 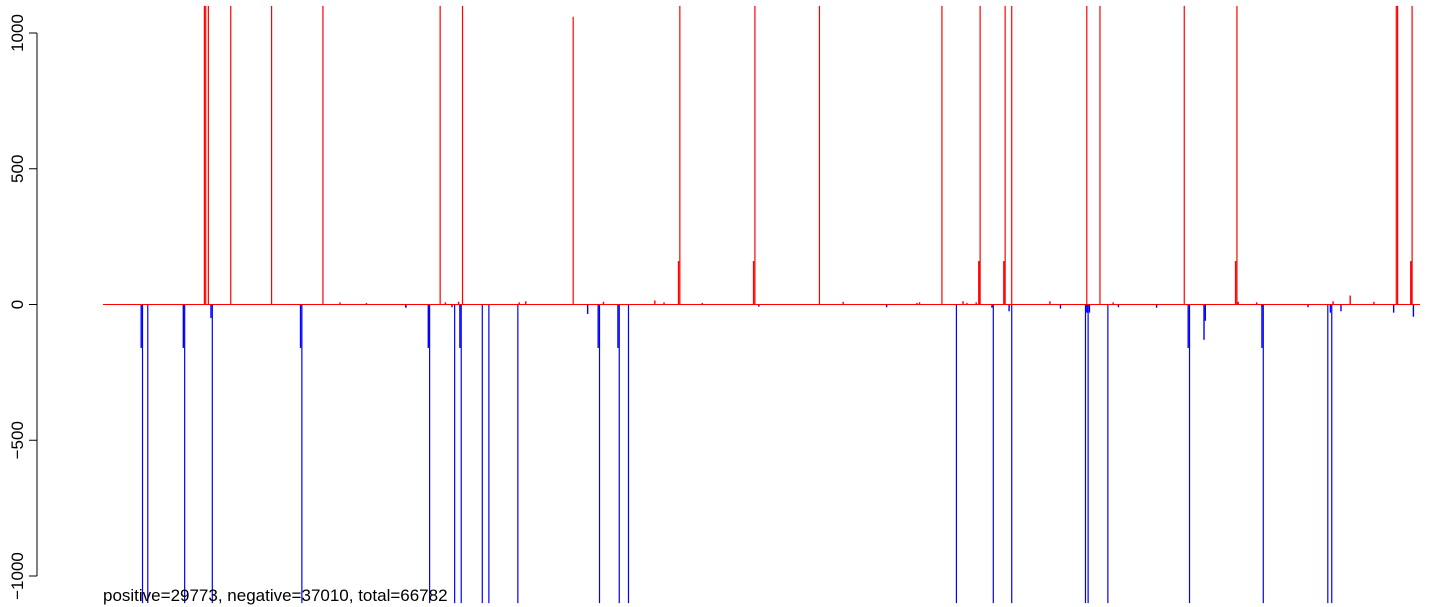 What do you see at coordinates (17, 169) in the screenshot?
I see `y-tick-label: 500` at bounding box center [17, 169].